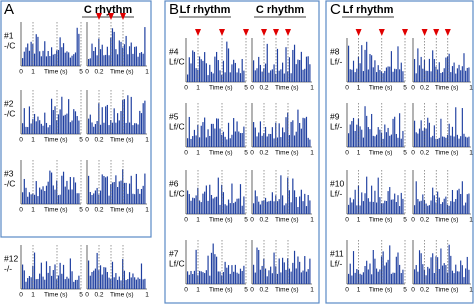 Image resolution: width=474 pixels, height=305 pixels. I want to click on tick-label: 5, so click(81, 72).